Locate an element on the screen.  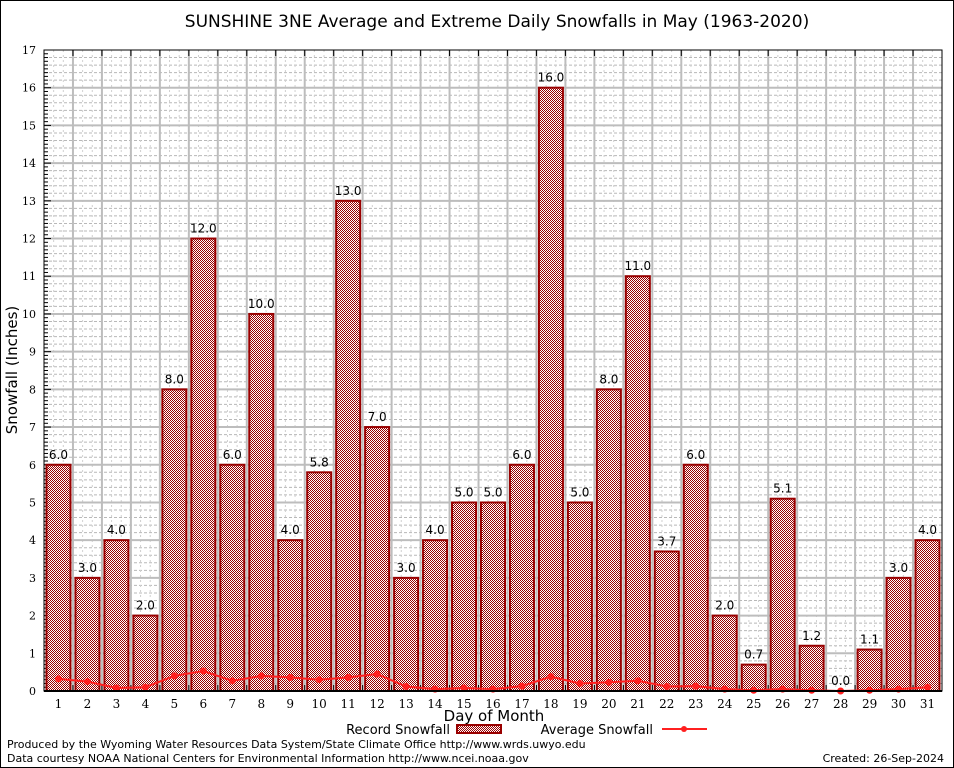
data-label: 2.0 is located at coordinates (724, 606).